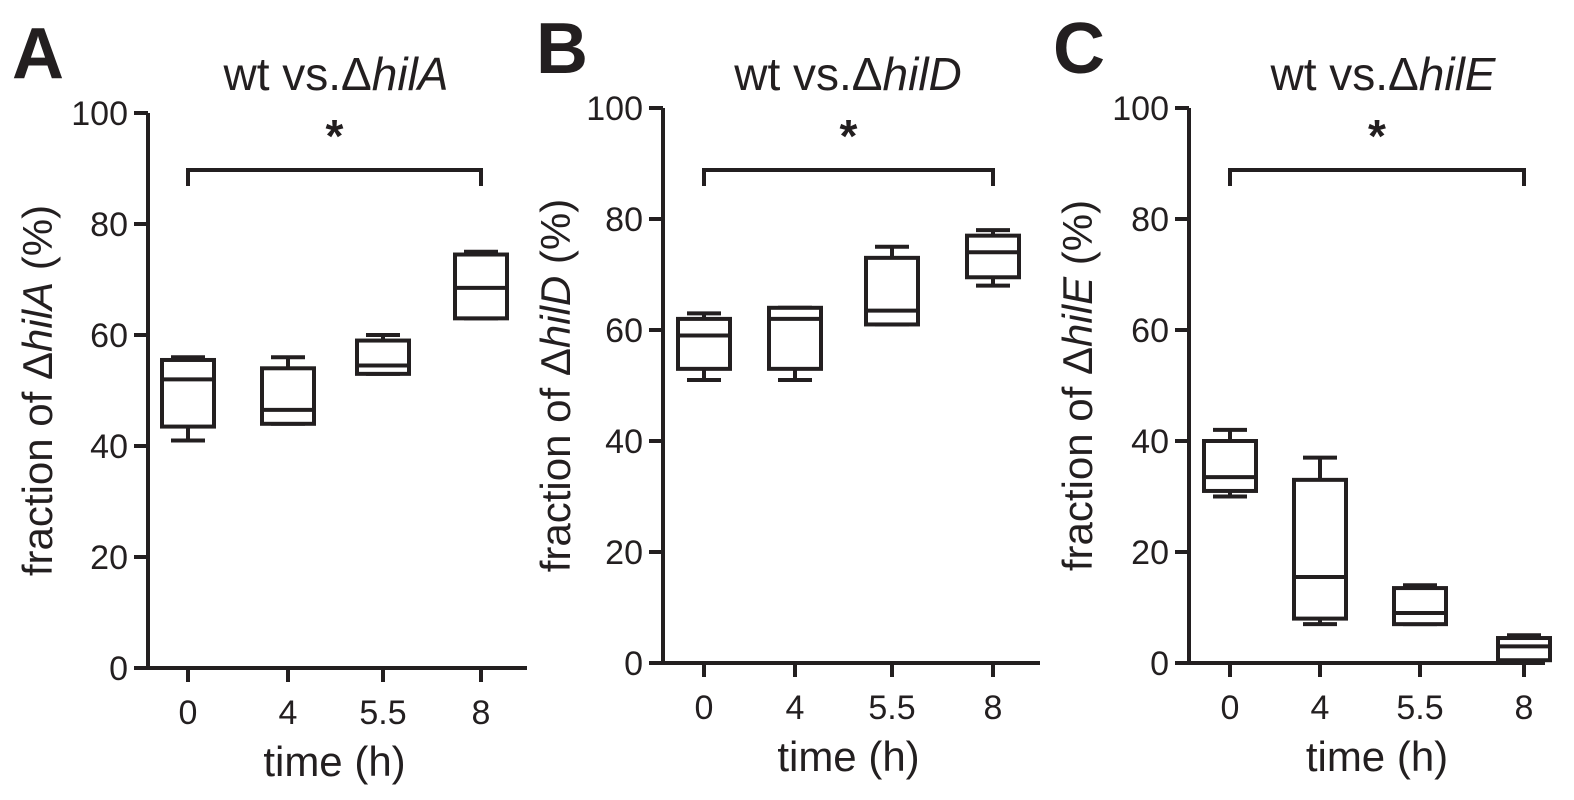 The height and width of the screenshot is (800, 1574). I want to click on y-axis-title: fraction of ΔhilA (%), so click(37, 390).